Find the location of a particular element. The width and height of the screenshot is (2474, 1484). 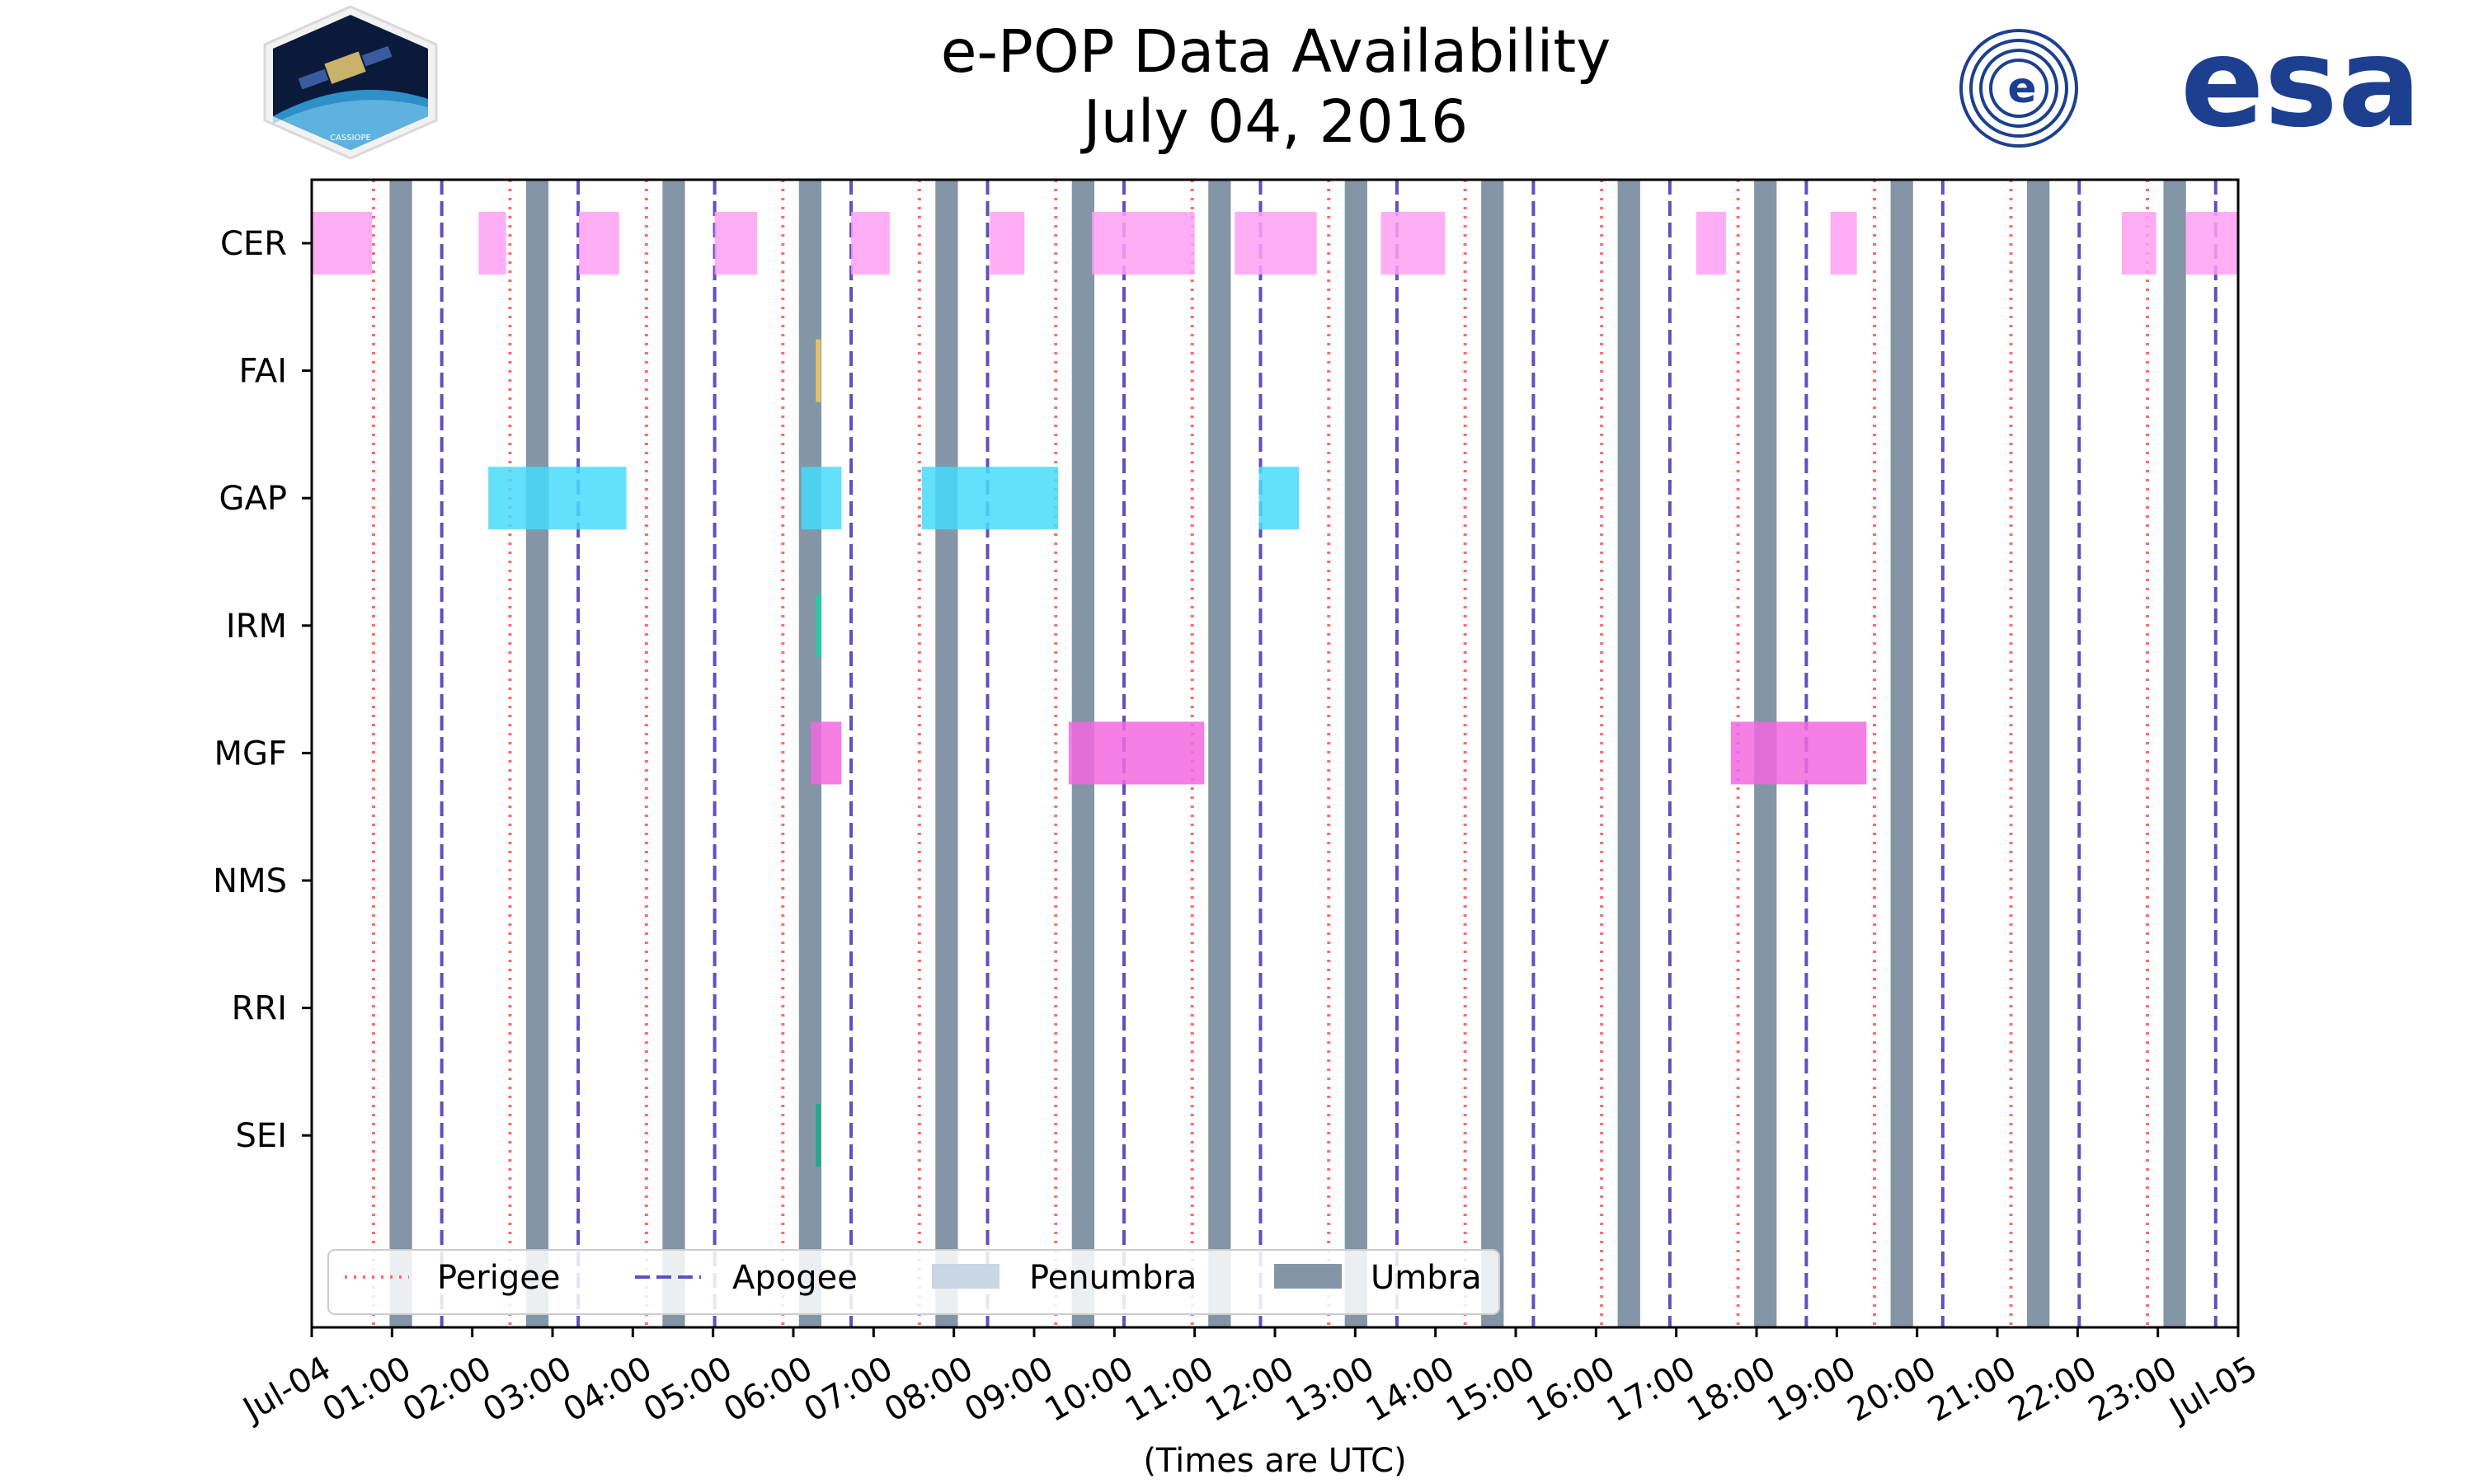

x-tick-label: 16:00 is located at coordinates (1570, 1390).